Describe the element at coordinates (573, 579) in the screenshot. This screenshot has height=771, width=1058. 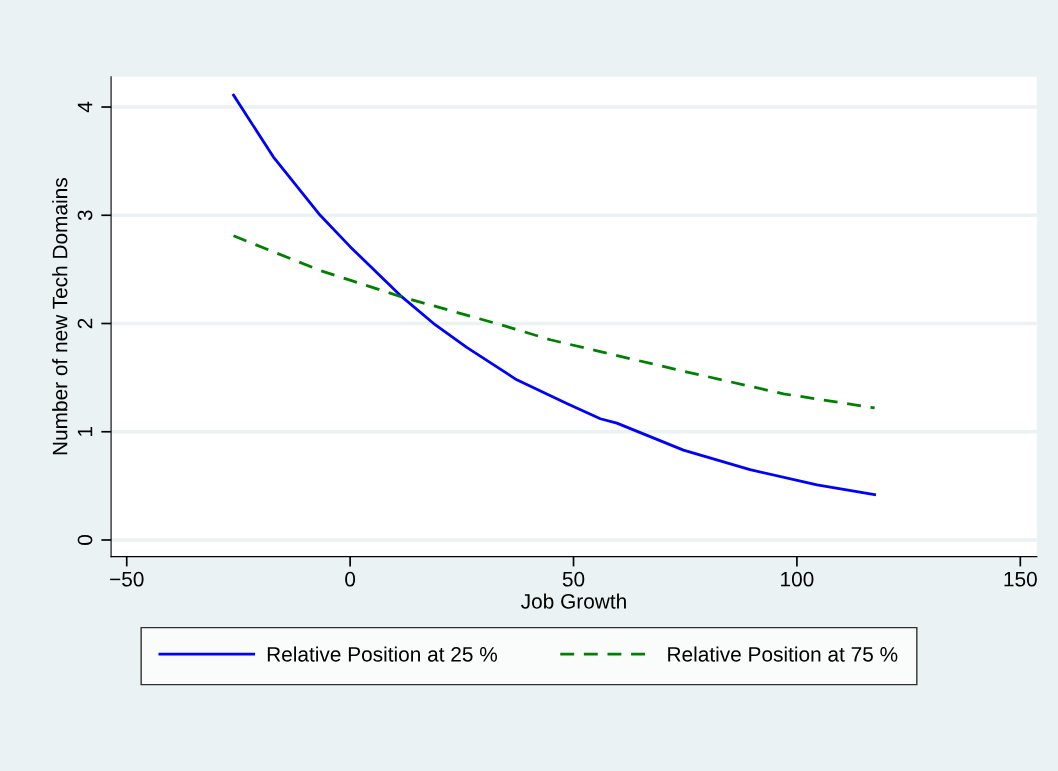
I see `x-tick-label: 50` at that location.